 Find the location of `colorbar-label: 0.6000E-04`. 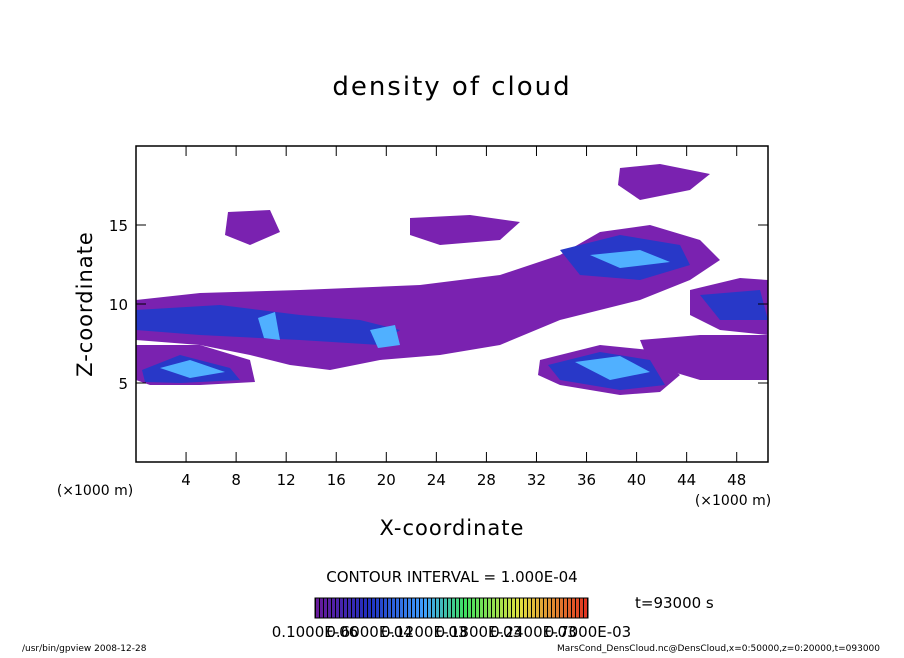

colorbar-label: 0.6000E-04 is located at coordinates (369, 632).